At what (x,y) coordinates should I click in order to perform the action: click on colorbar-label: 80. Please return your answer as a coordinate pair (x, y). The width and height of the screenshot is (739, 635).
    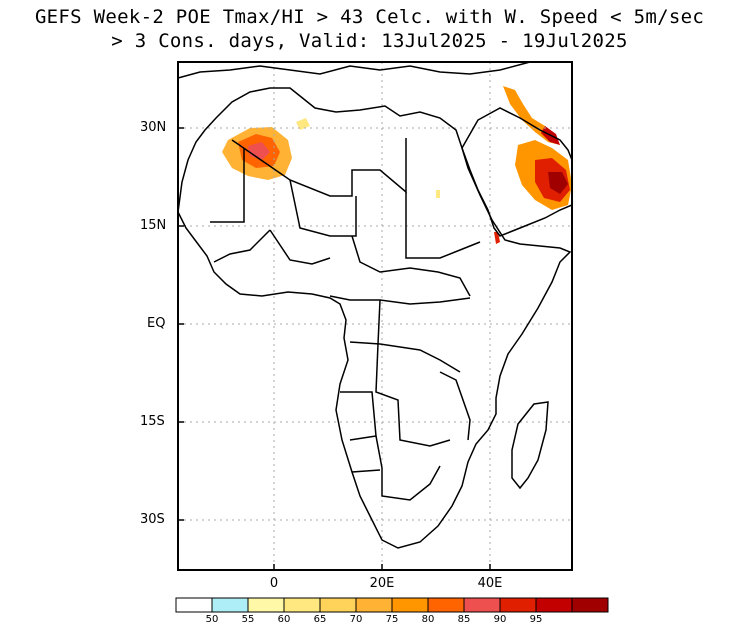
    Looking at the image, I should click on (428, 619).